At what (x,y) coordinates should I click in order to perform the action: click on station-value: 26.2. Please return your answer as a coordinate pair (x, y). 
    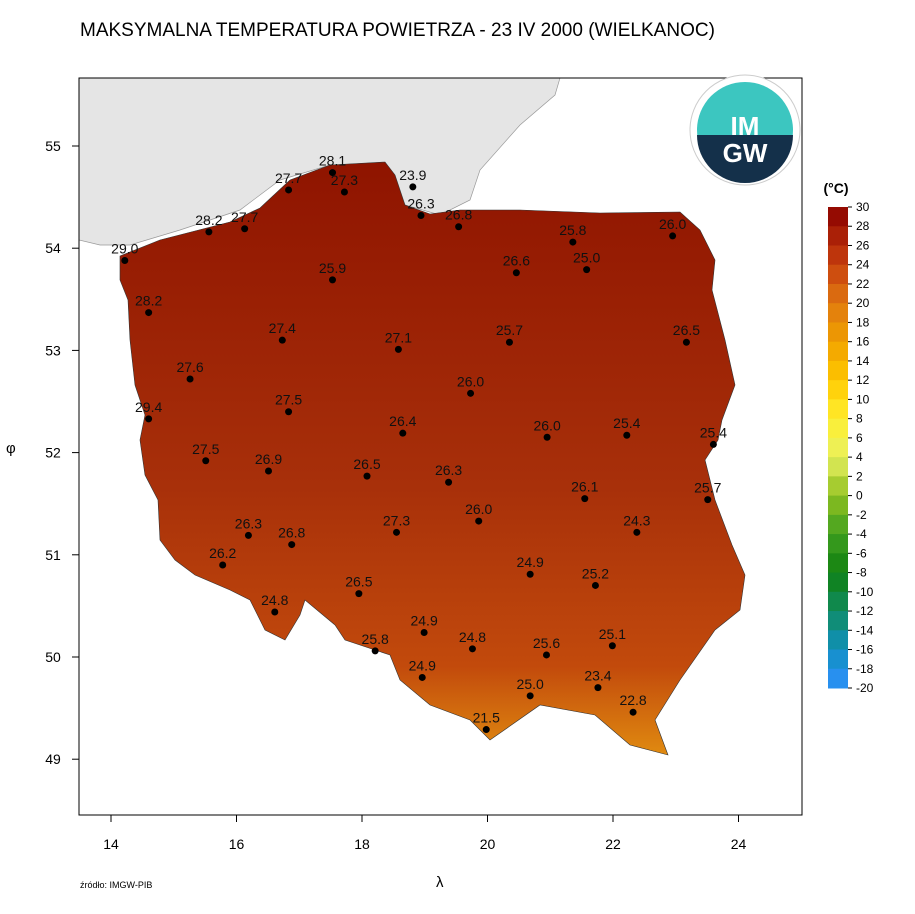
    Looking at the image, I should click on (222, 553).